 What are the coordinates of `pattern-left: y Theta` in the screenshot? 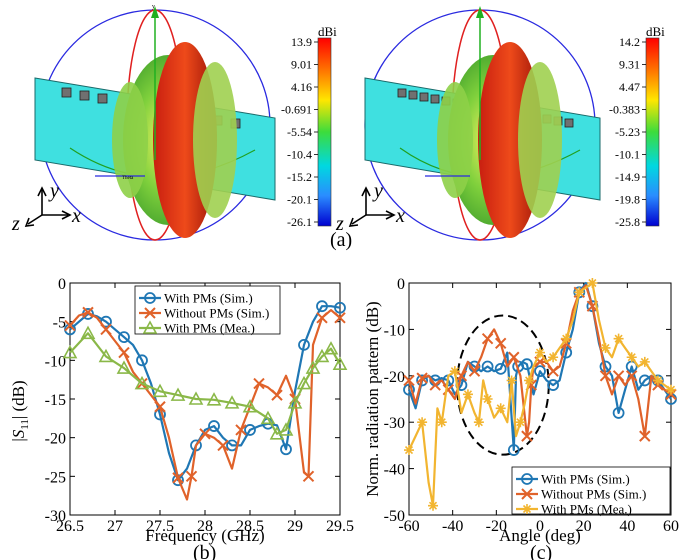 It's located at (155, 122).